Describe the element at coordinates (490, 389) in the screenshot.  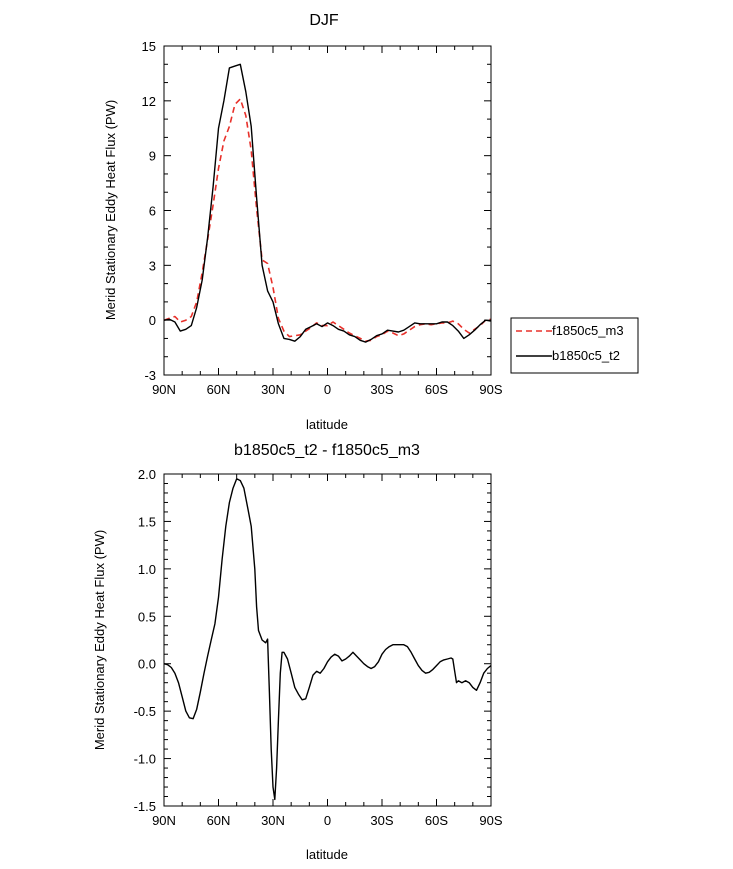
I see `top-chart-xtick-label: 90S` at that location.